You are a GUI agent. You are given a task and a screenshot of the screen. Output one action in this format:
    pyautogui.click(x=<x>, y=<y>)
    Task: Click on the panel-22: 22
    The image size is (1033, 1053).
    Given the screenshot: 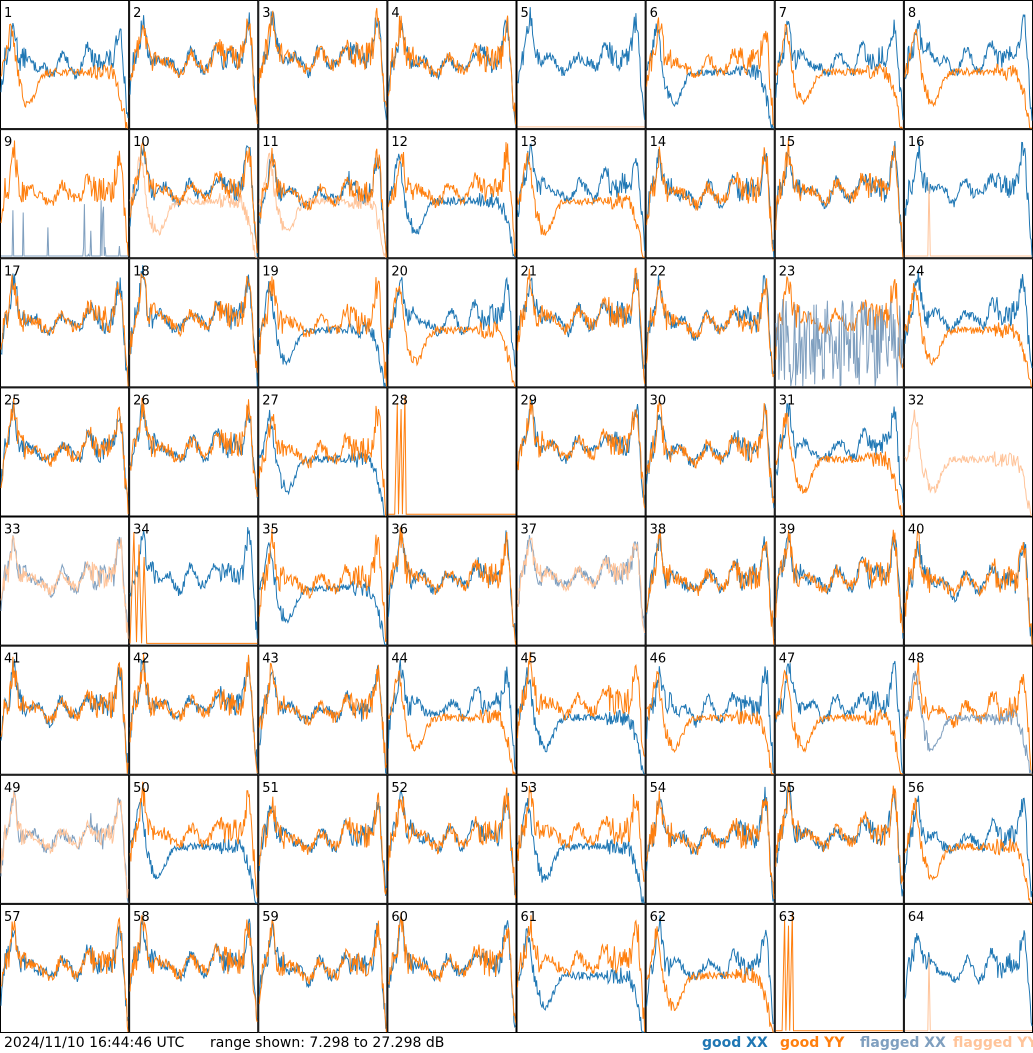 What is the action you would take?
    pyautogui.click(x=710, y=323)
    